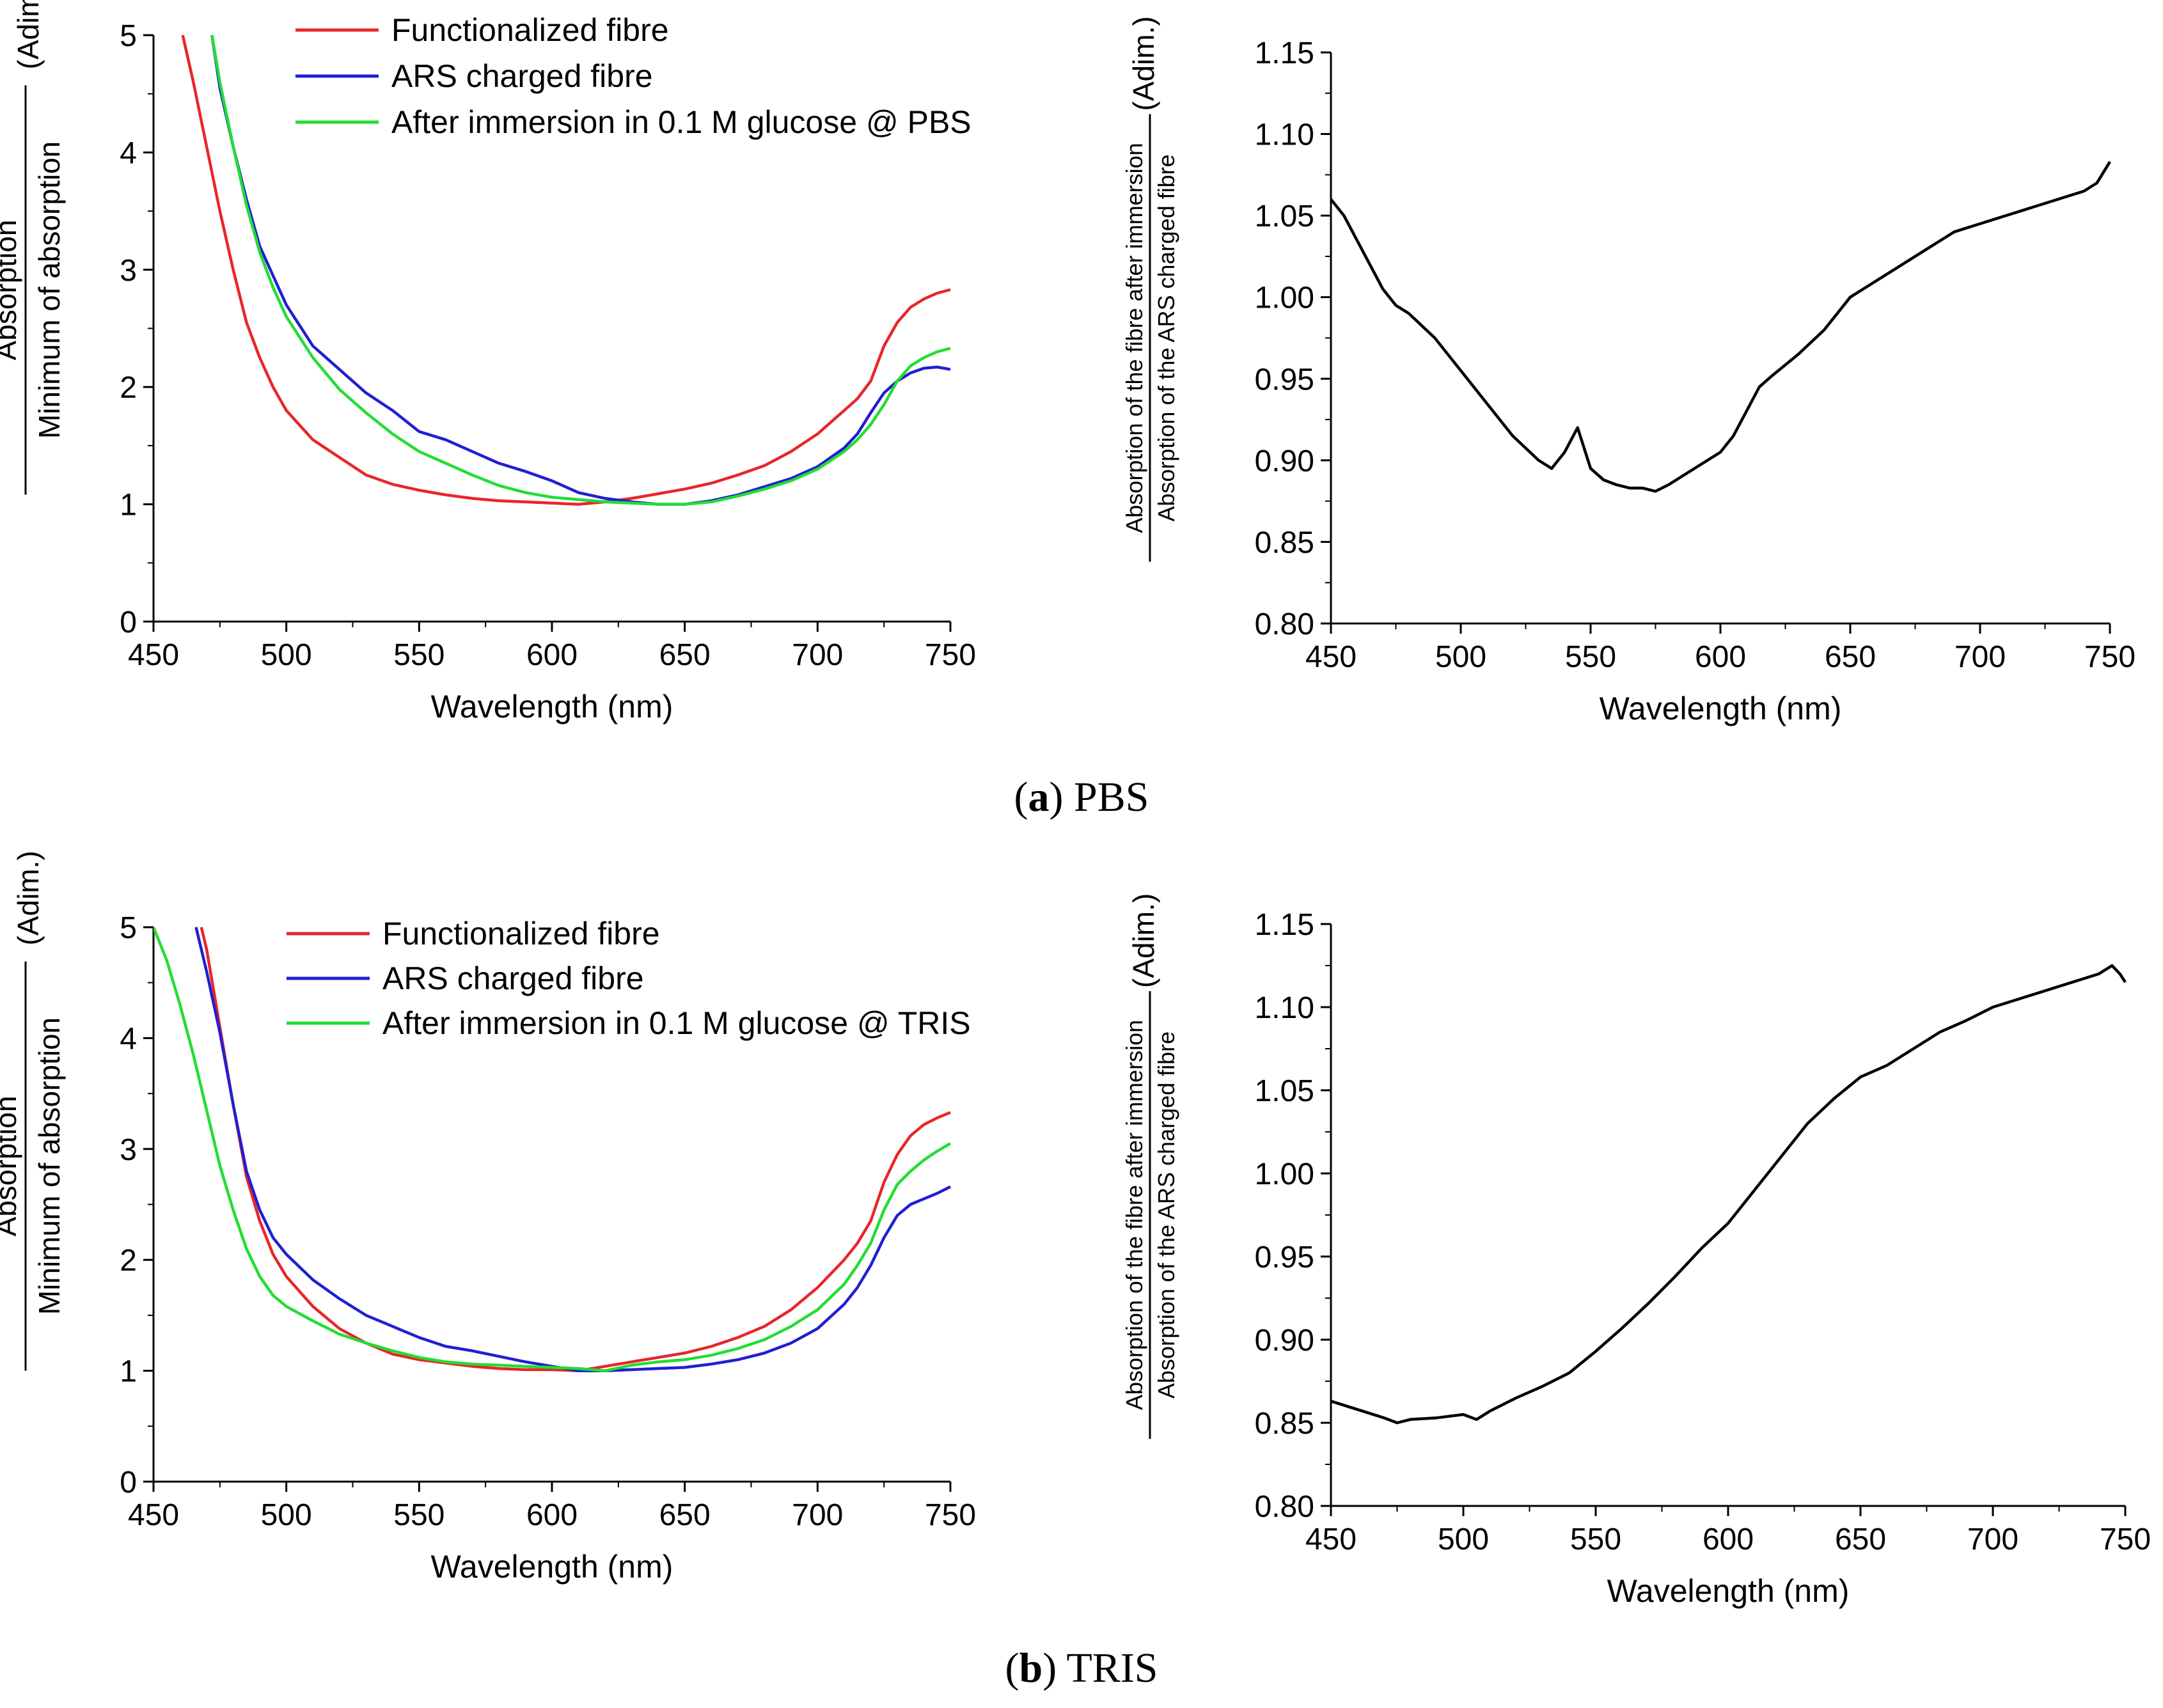 The width and height of the screenshot is (2163, 1708). I want to click on caption-a: (a) PBS, so click(1081, 797).